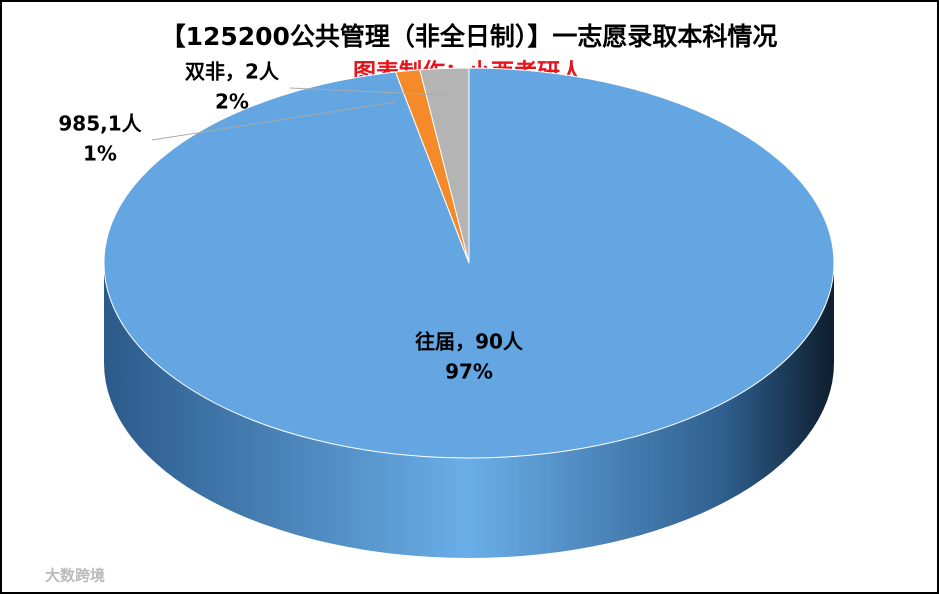 The width and height of the screenshot is (939, 594). Describe the element at coordinates (469, 342) in the screenshot. I see `data-label: 往届，90人` at that location.